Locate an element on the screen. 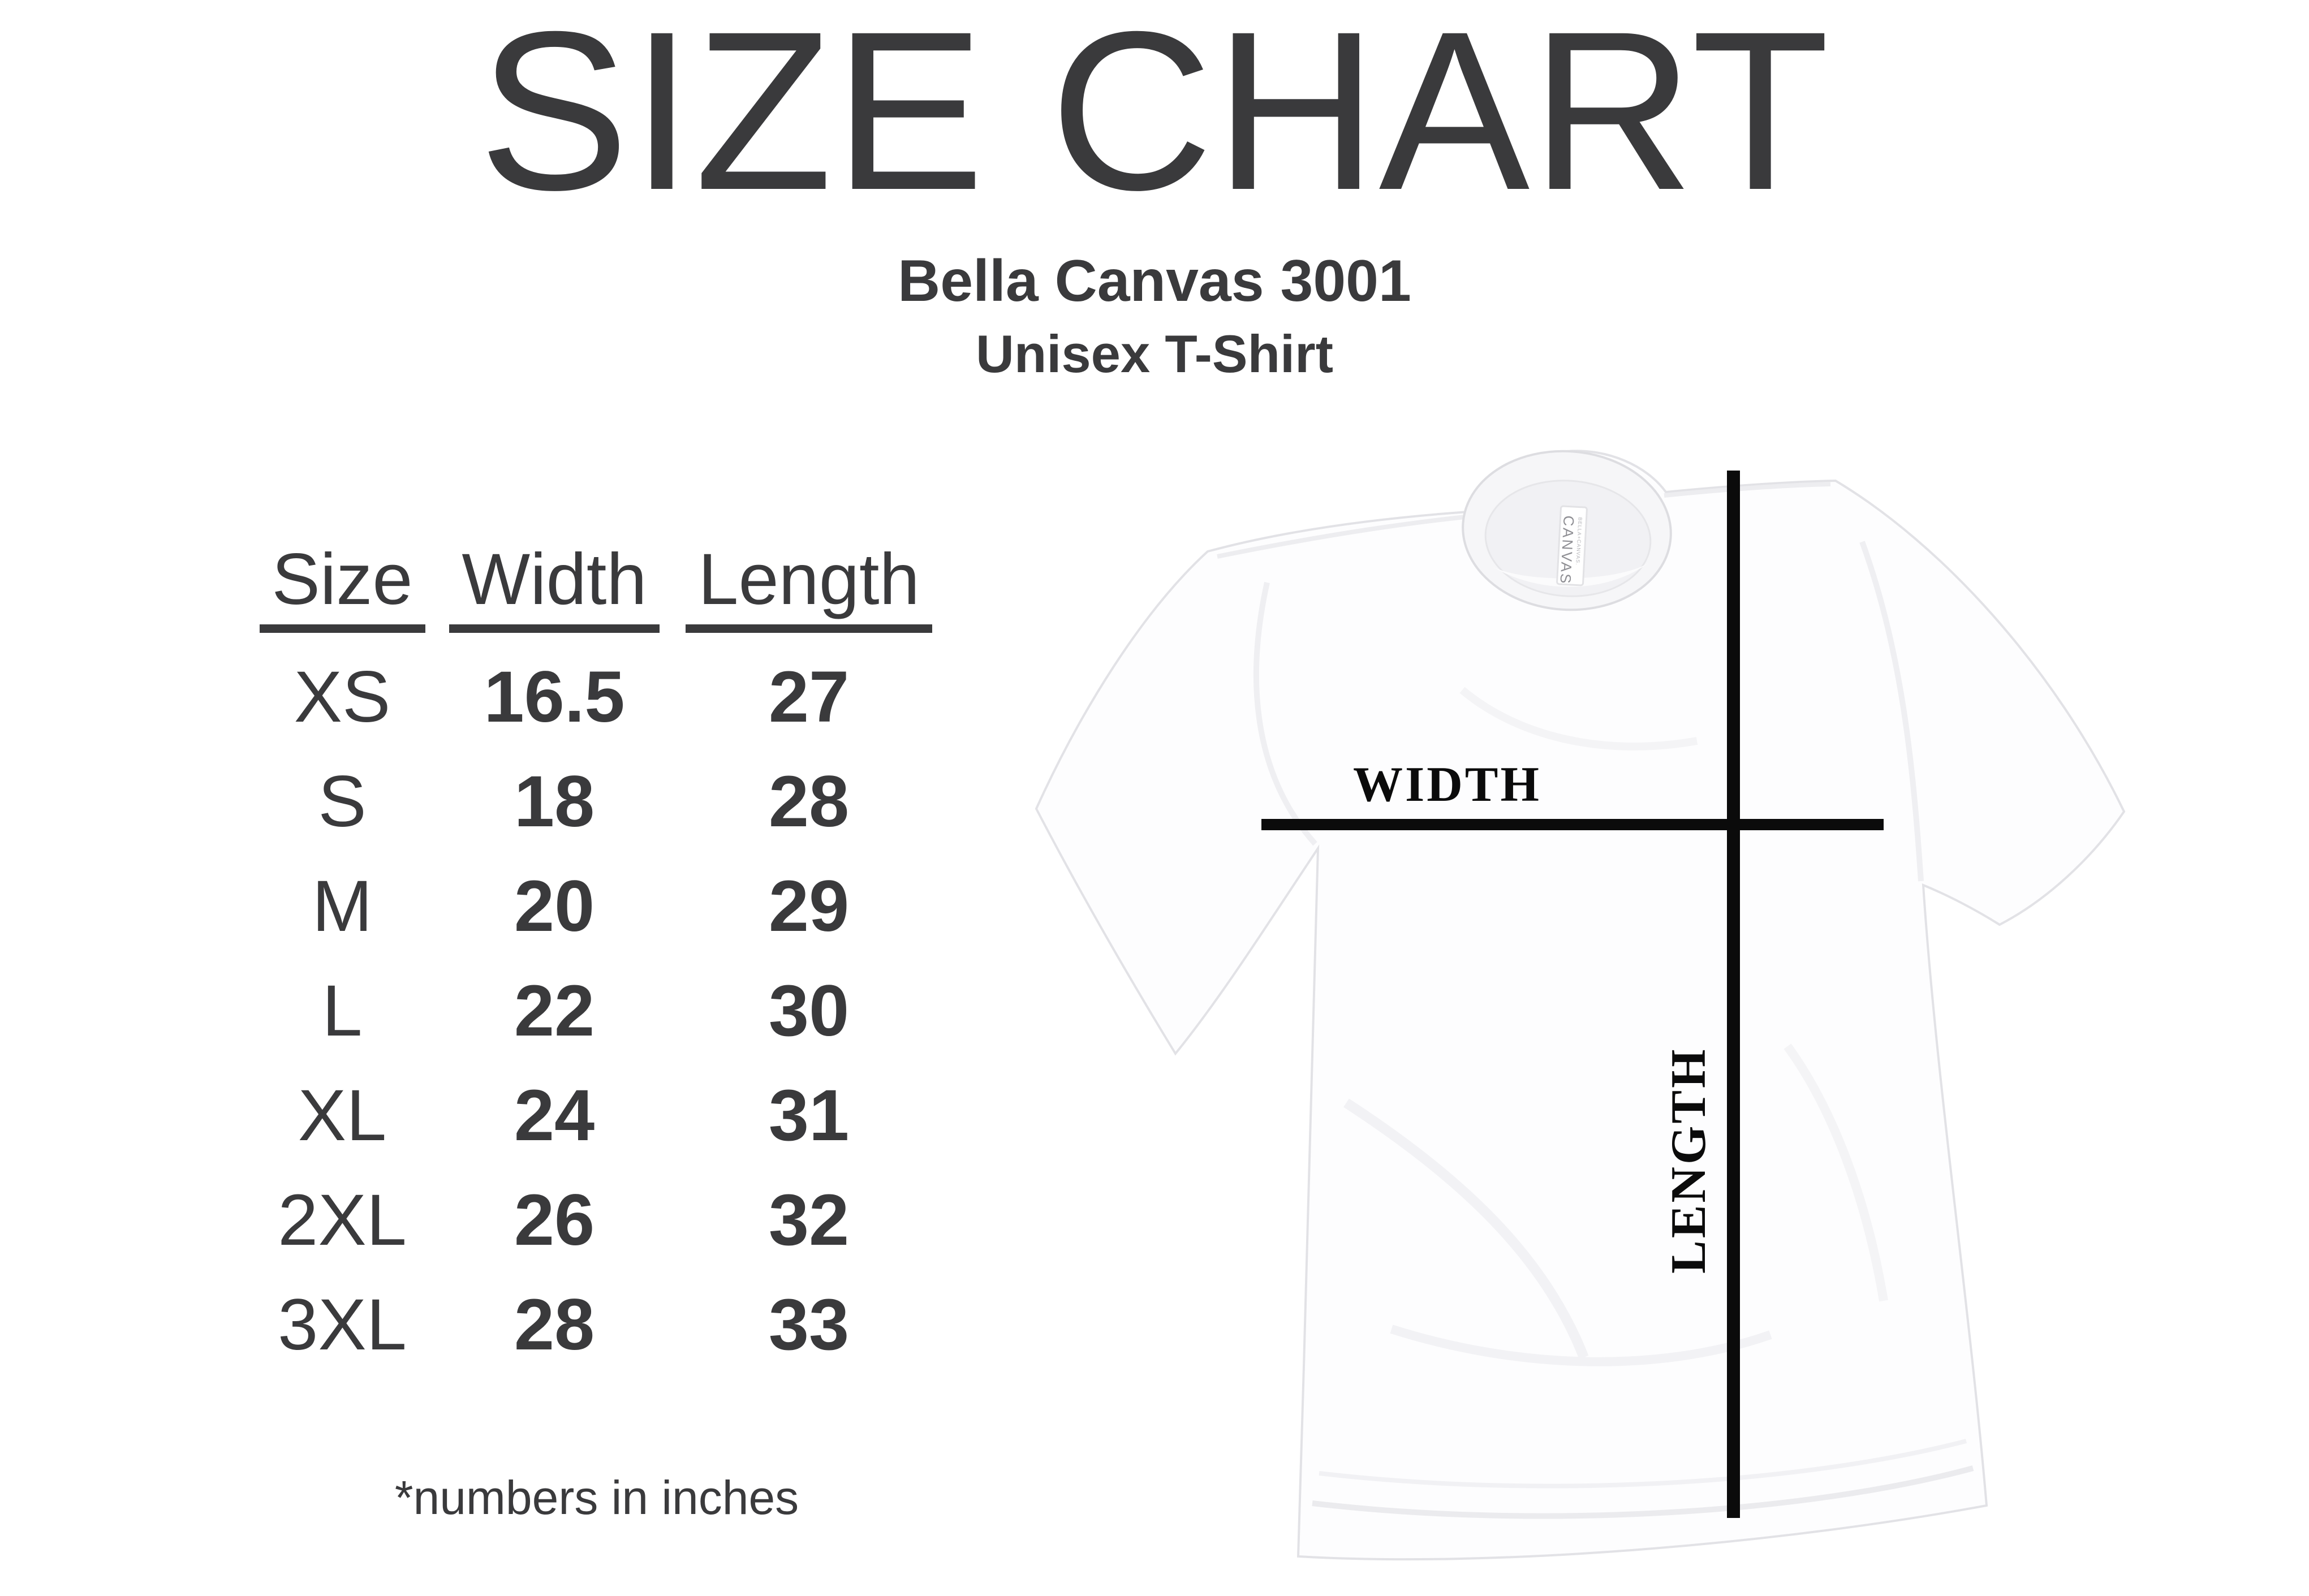 Image resolution: width=2309 pixels, height=1596 pixels. table-cell-size: 3XL is located at coordinates (342, 1324).